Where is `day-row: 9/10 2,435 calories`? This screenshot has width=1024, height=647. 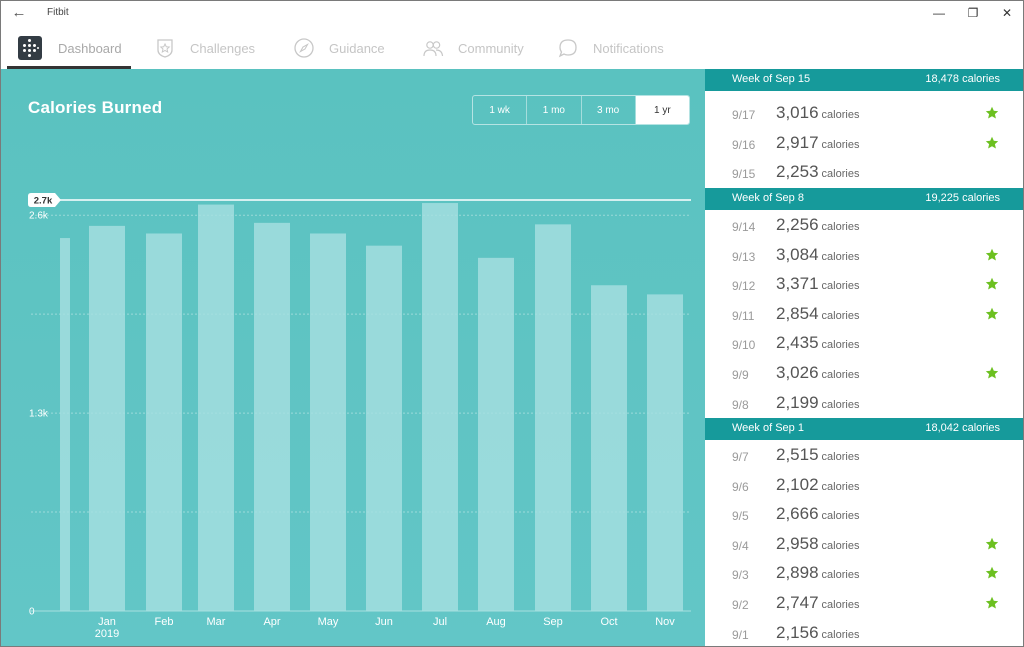
day-row: 9/10 2,435 calories is located at coordinates (864, 345).